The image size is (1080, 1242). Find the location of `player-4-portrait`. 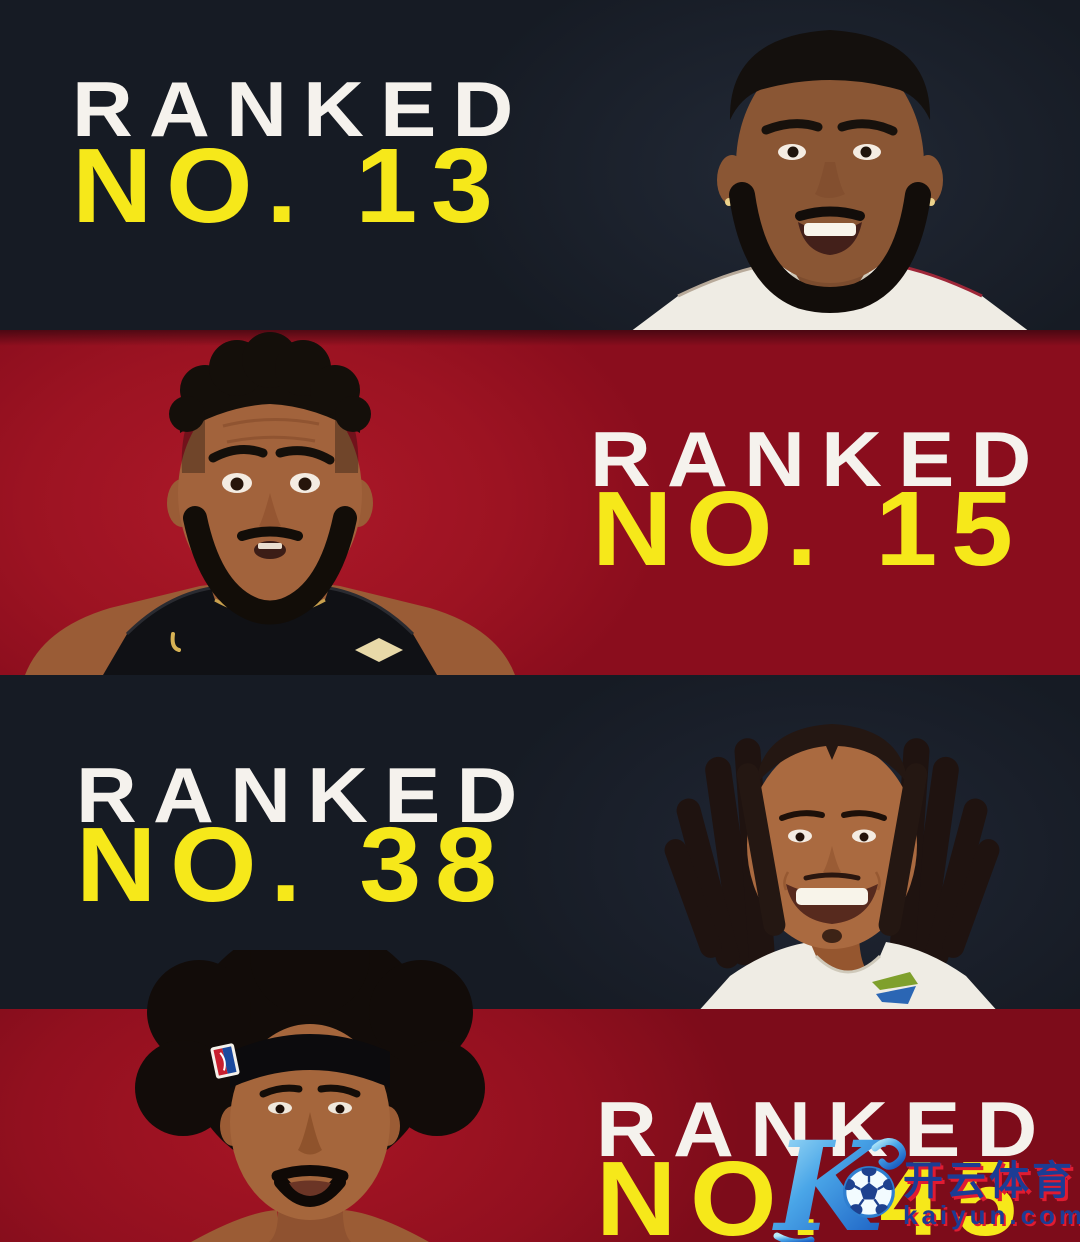

player-4-portrait is located at coordinates (310, 1096).